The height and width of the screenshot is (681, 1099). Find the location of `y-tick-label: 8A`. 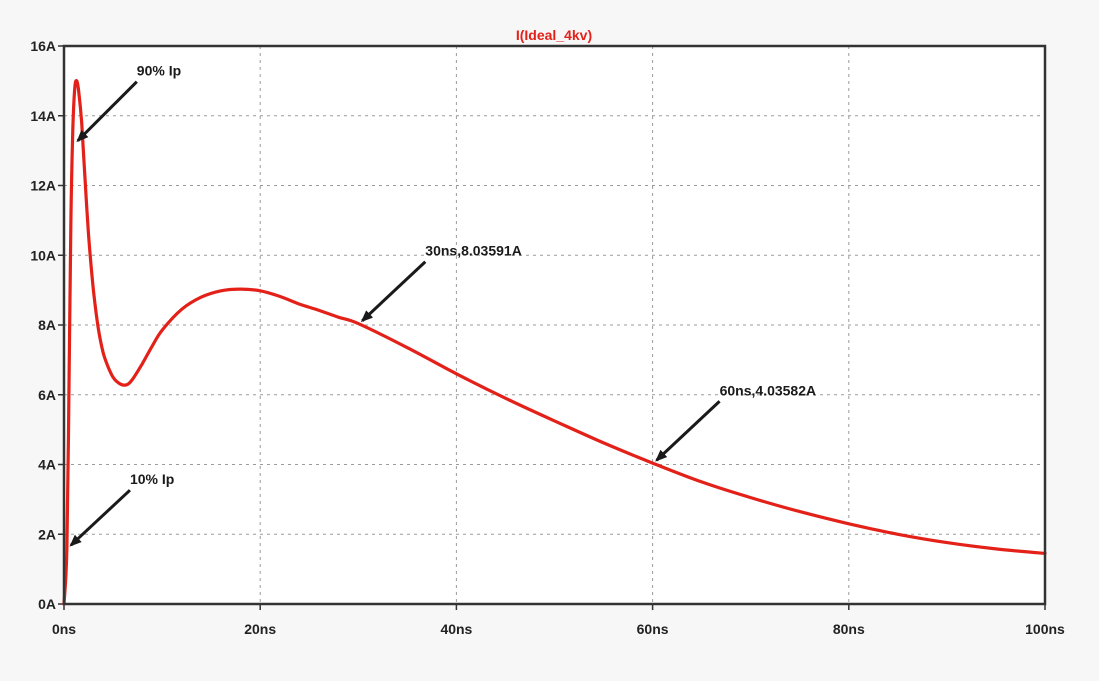

y-tick-label: 8A is located at coordinates (47, 325).